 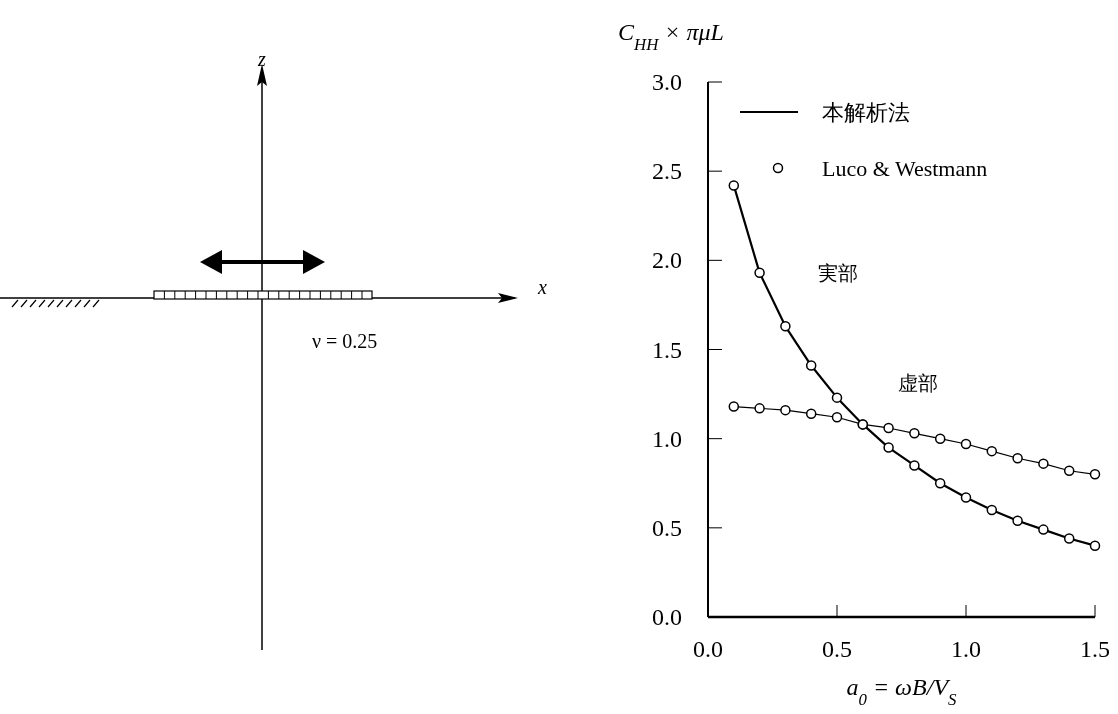 What do you see at coordinates (667, 260) in the screenshot?
I see `y-tick-label: 2.0` at bounding box center [667, 260].